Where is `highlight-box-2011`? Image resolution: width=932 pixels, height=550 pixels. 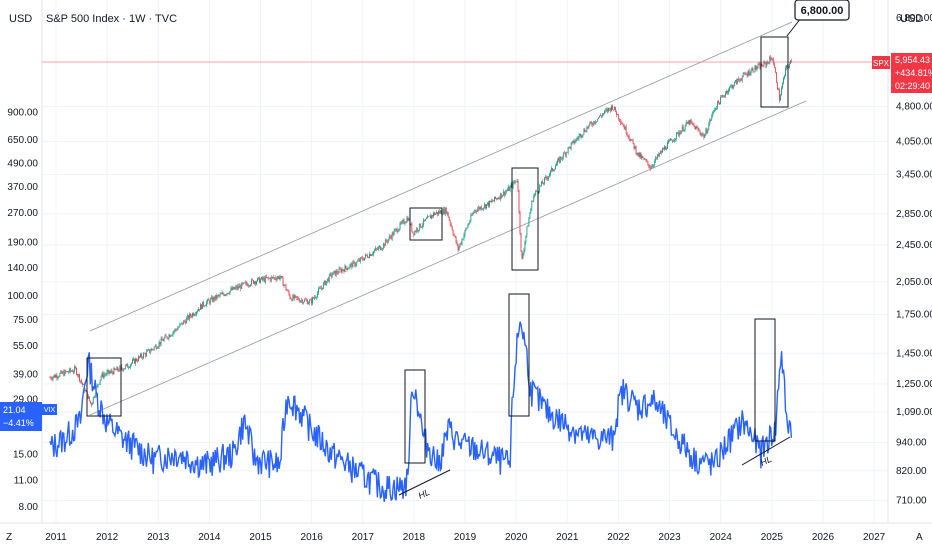
highlight-box-2011 is located at coordinates (104, 387).